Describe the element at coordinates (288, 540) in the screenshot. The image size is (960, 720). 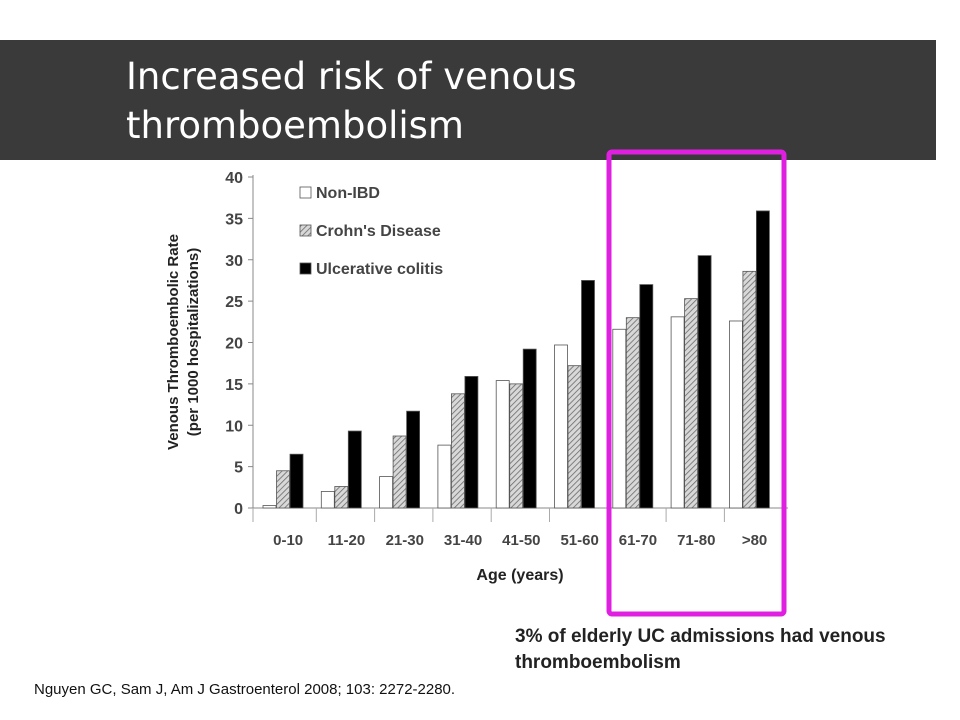
I see `x-tick-label: 0-10` at that location.